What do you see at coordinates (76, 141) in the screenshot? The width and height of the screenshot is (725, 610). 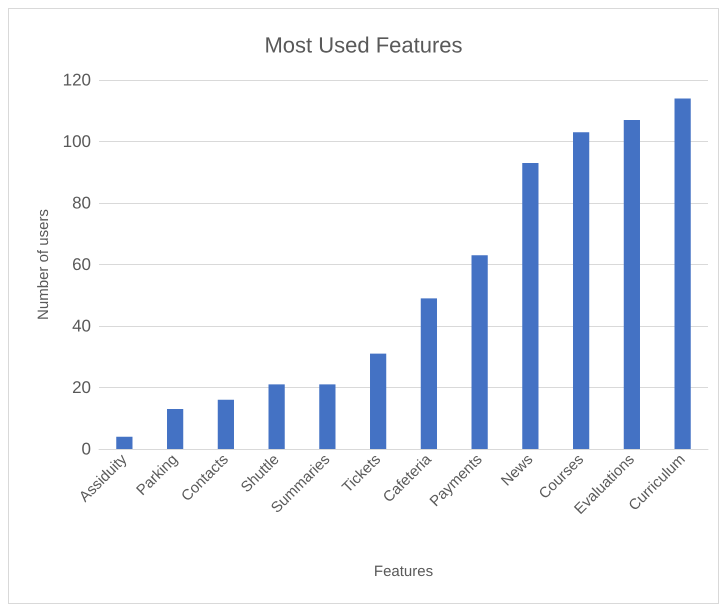 I see `y-tick-label: 100` at bounding box center [76, 141].